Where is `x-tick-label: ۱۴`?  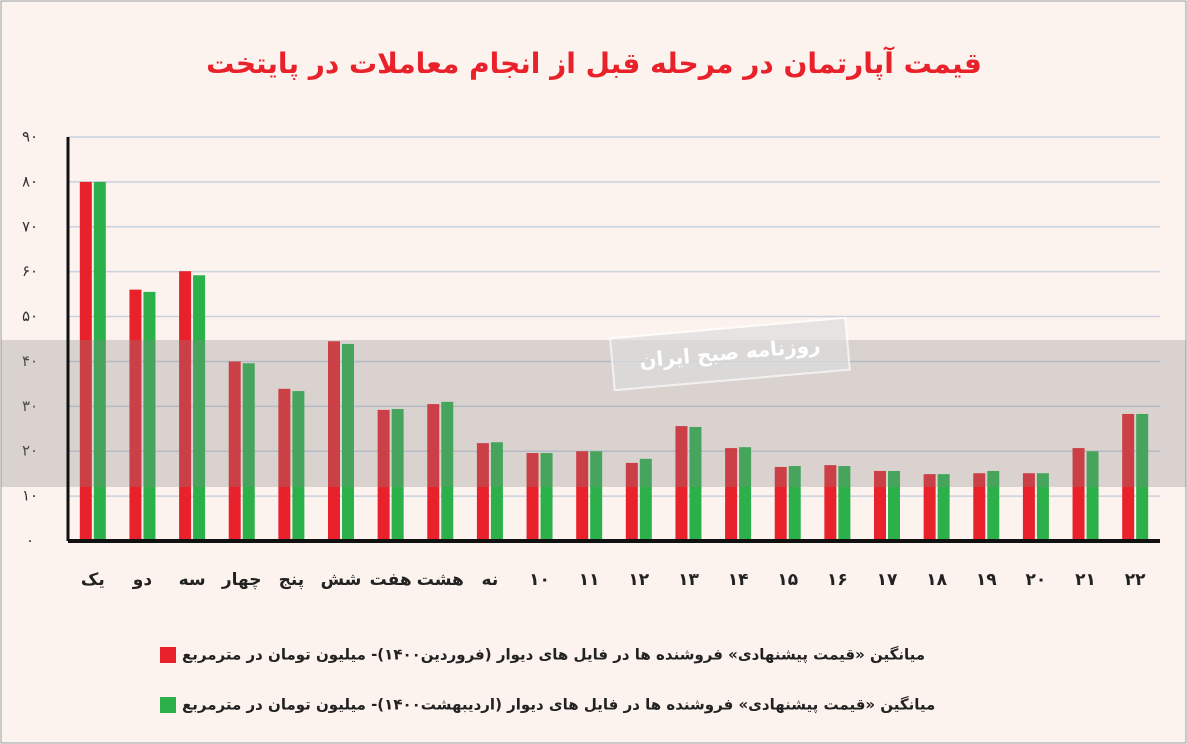
x-tick-label: ۱۴ is located at coordinates (738, 580).